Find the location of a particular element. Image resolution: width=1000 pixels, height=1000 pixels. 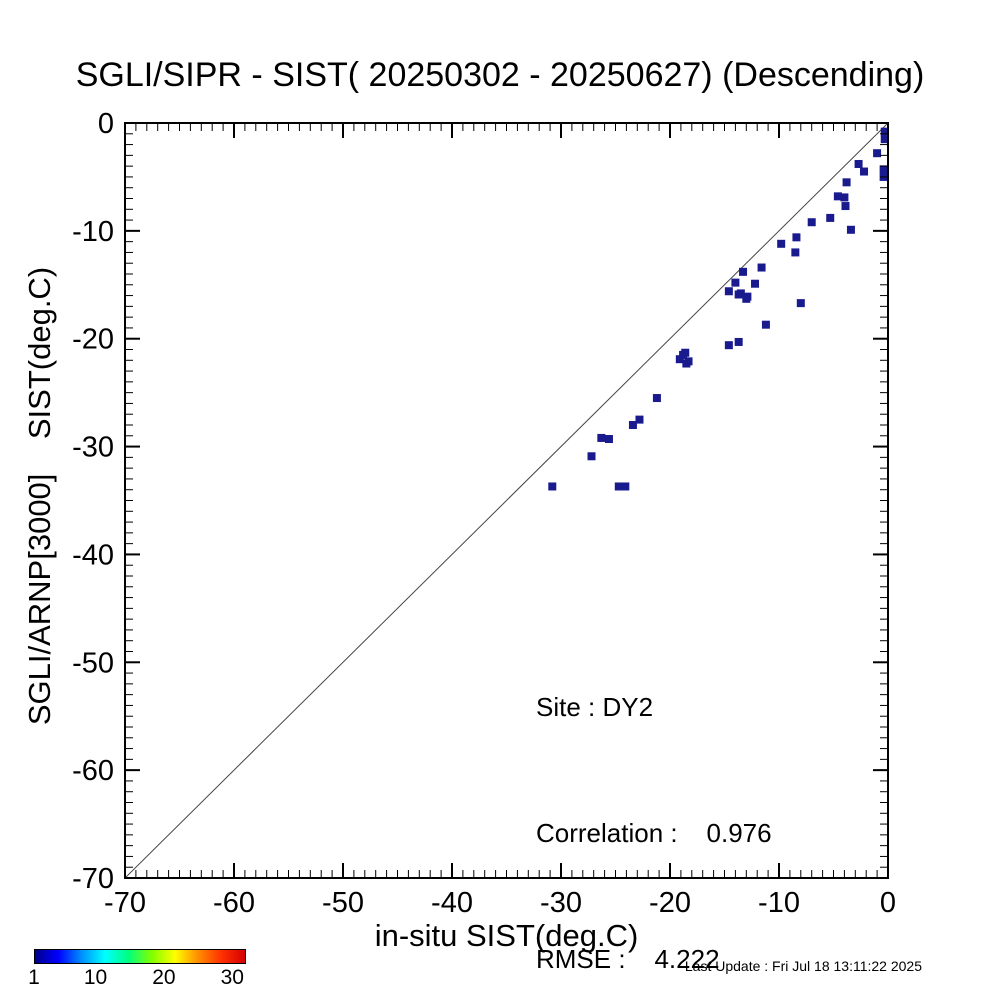

colorbar-tick-label: 20 is located at coordinates (164, 977).